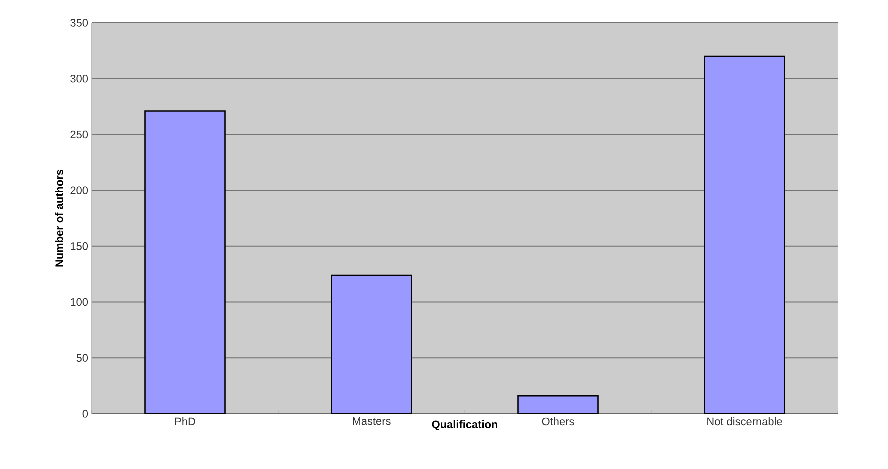  I want to click on y-tick-label: 300, so click(79, 78).